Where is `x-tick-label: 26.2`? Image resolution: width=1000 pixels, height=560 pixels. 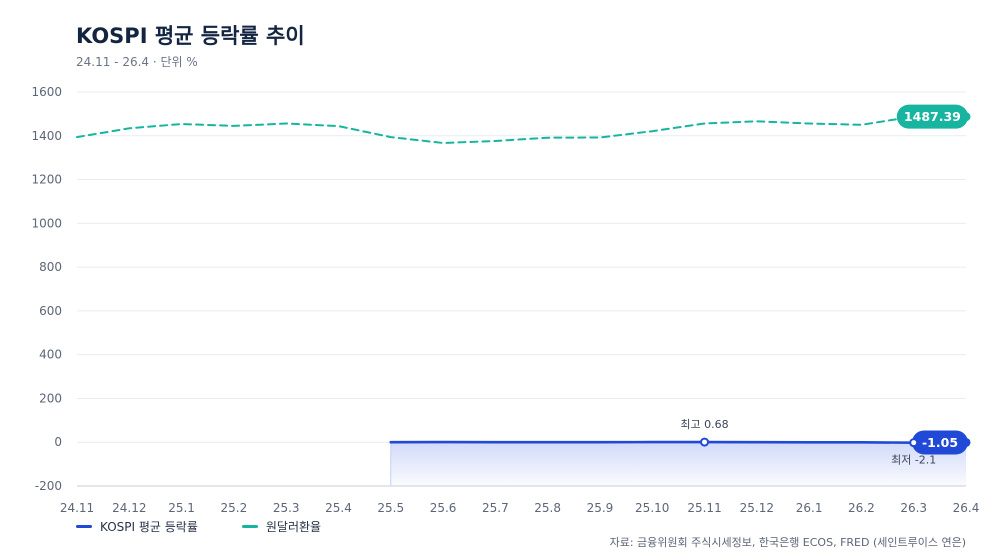
x-tick-label: 26.2 is located at coordinates (861, 508).